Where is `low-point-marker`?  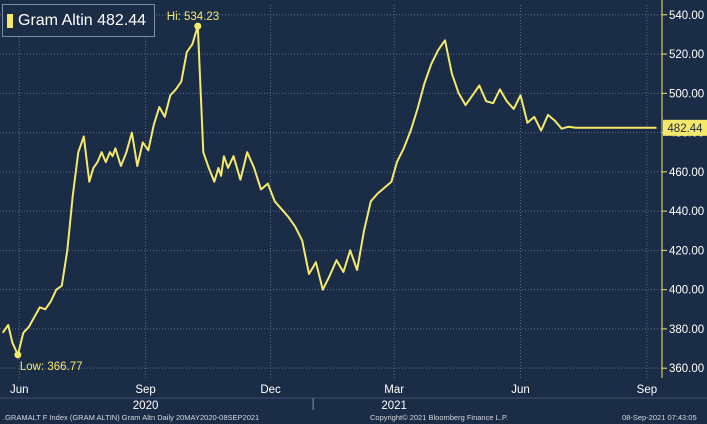 low-point-marker is located at coordinates (18, 355).